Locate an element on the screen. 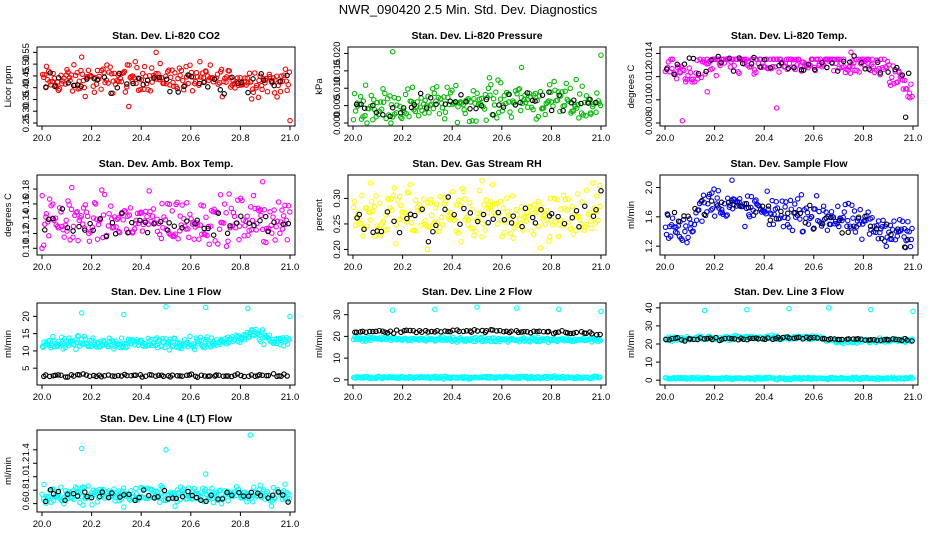 This screenshot has width=936, height=540. x-tick-label: 20.2 is located at coordinates (402, 138).